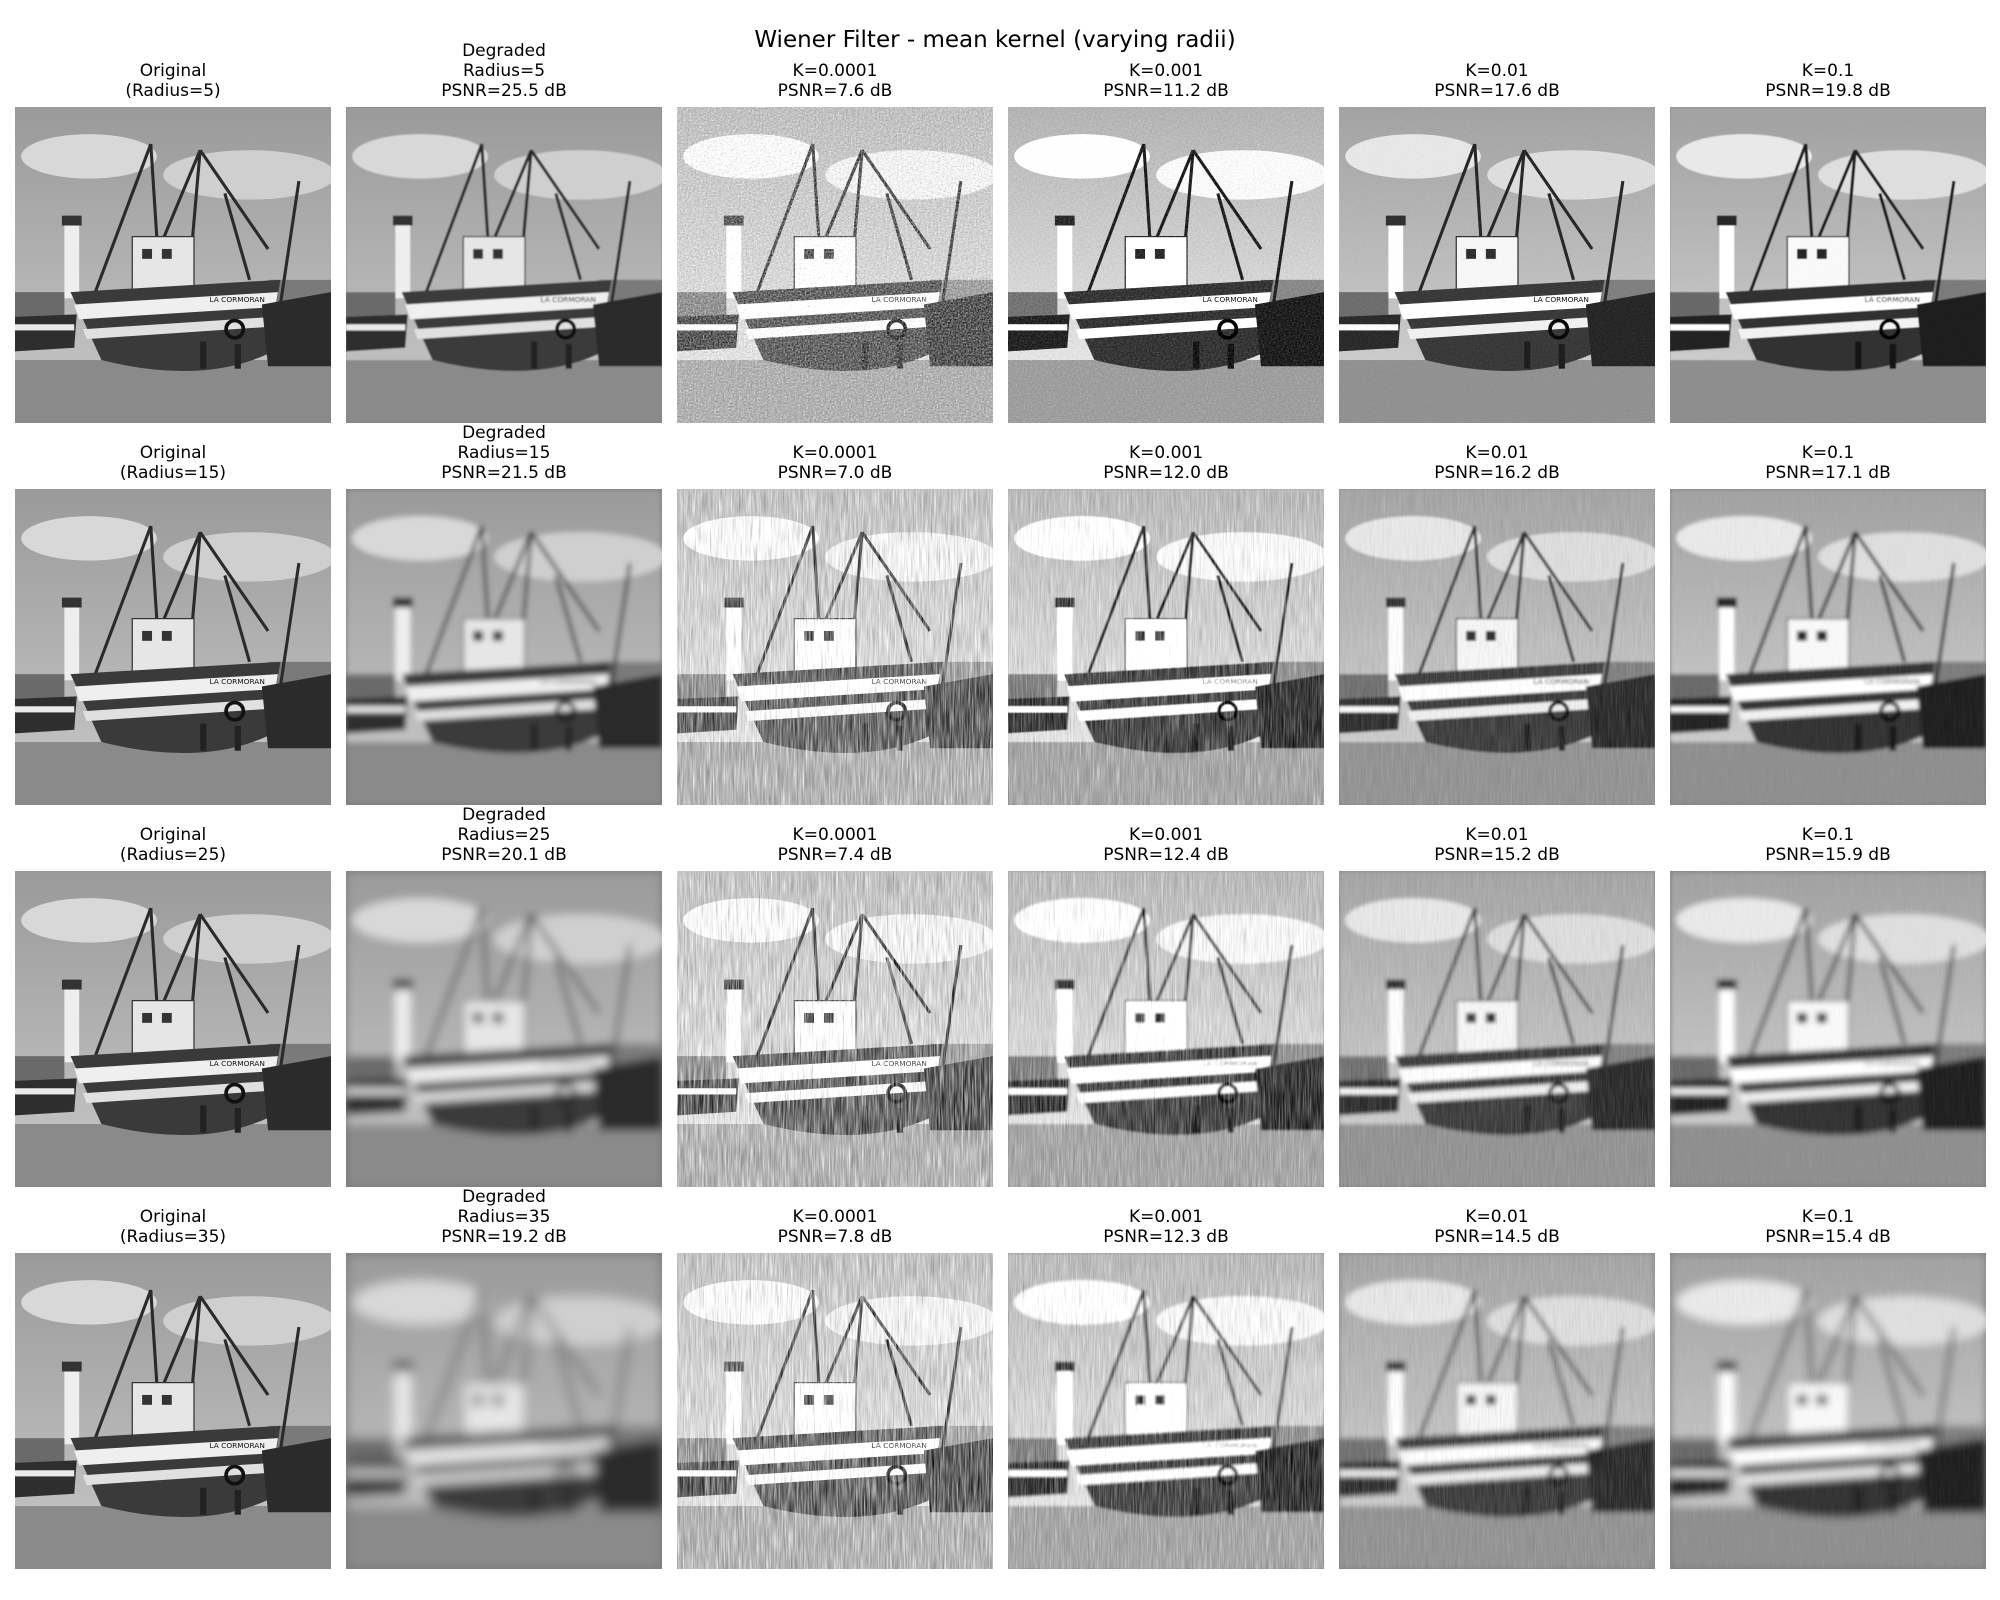  Describe the element at coordinates (1828, 91) in the screenshot. I see `panel-title-line: PSNR=19.8 dB` at that location.